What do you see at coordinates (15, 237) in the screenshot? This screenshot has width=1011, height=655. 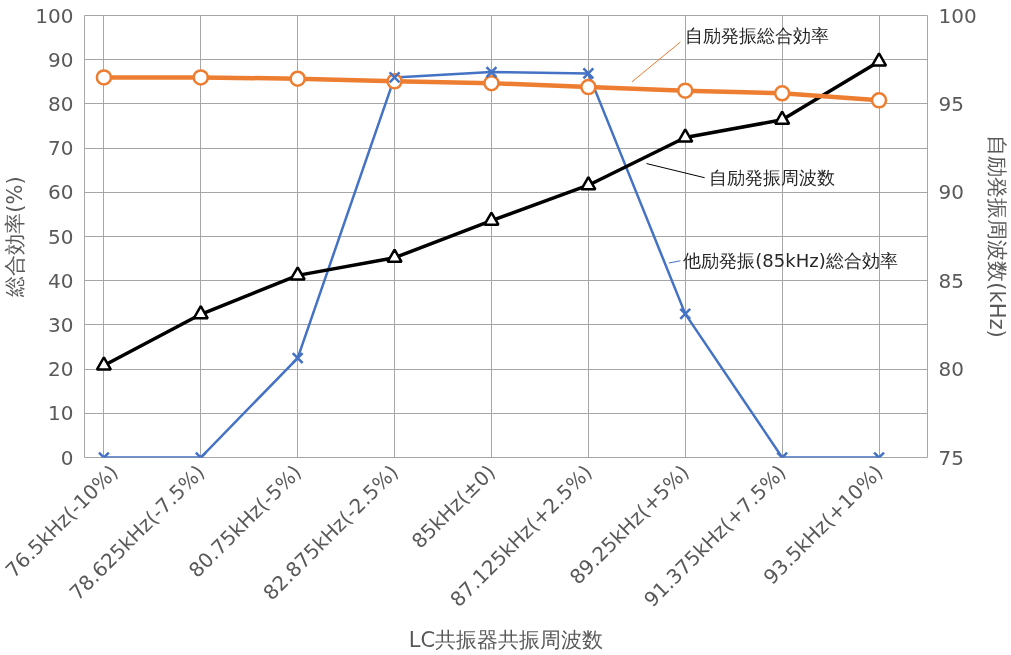 I see `y-axis-title: 総合効率(%)` at bounding box center [15, 237].